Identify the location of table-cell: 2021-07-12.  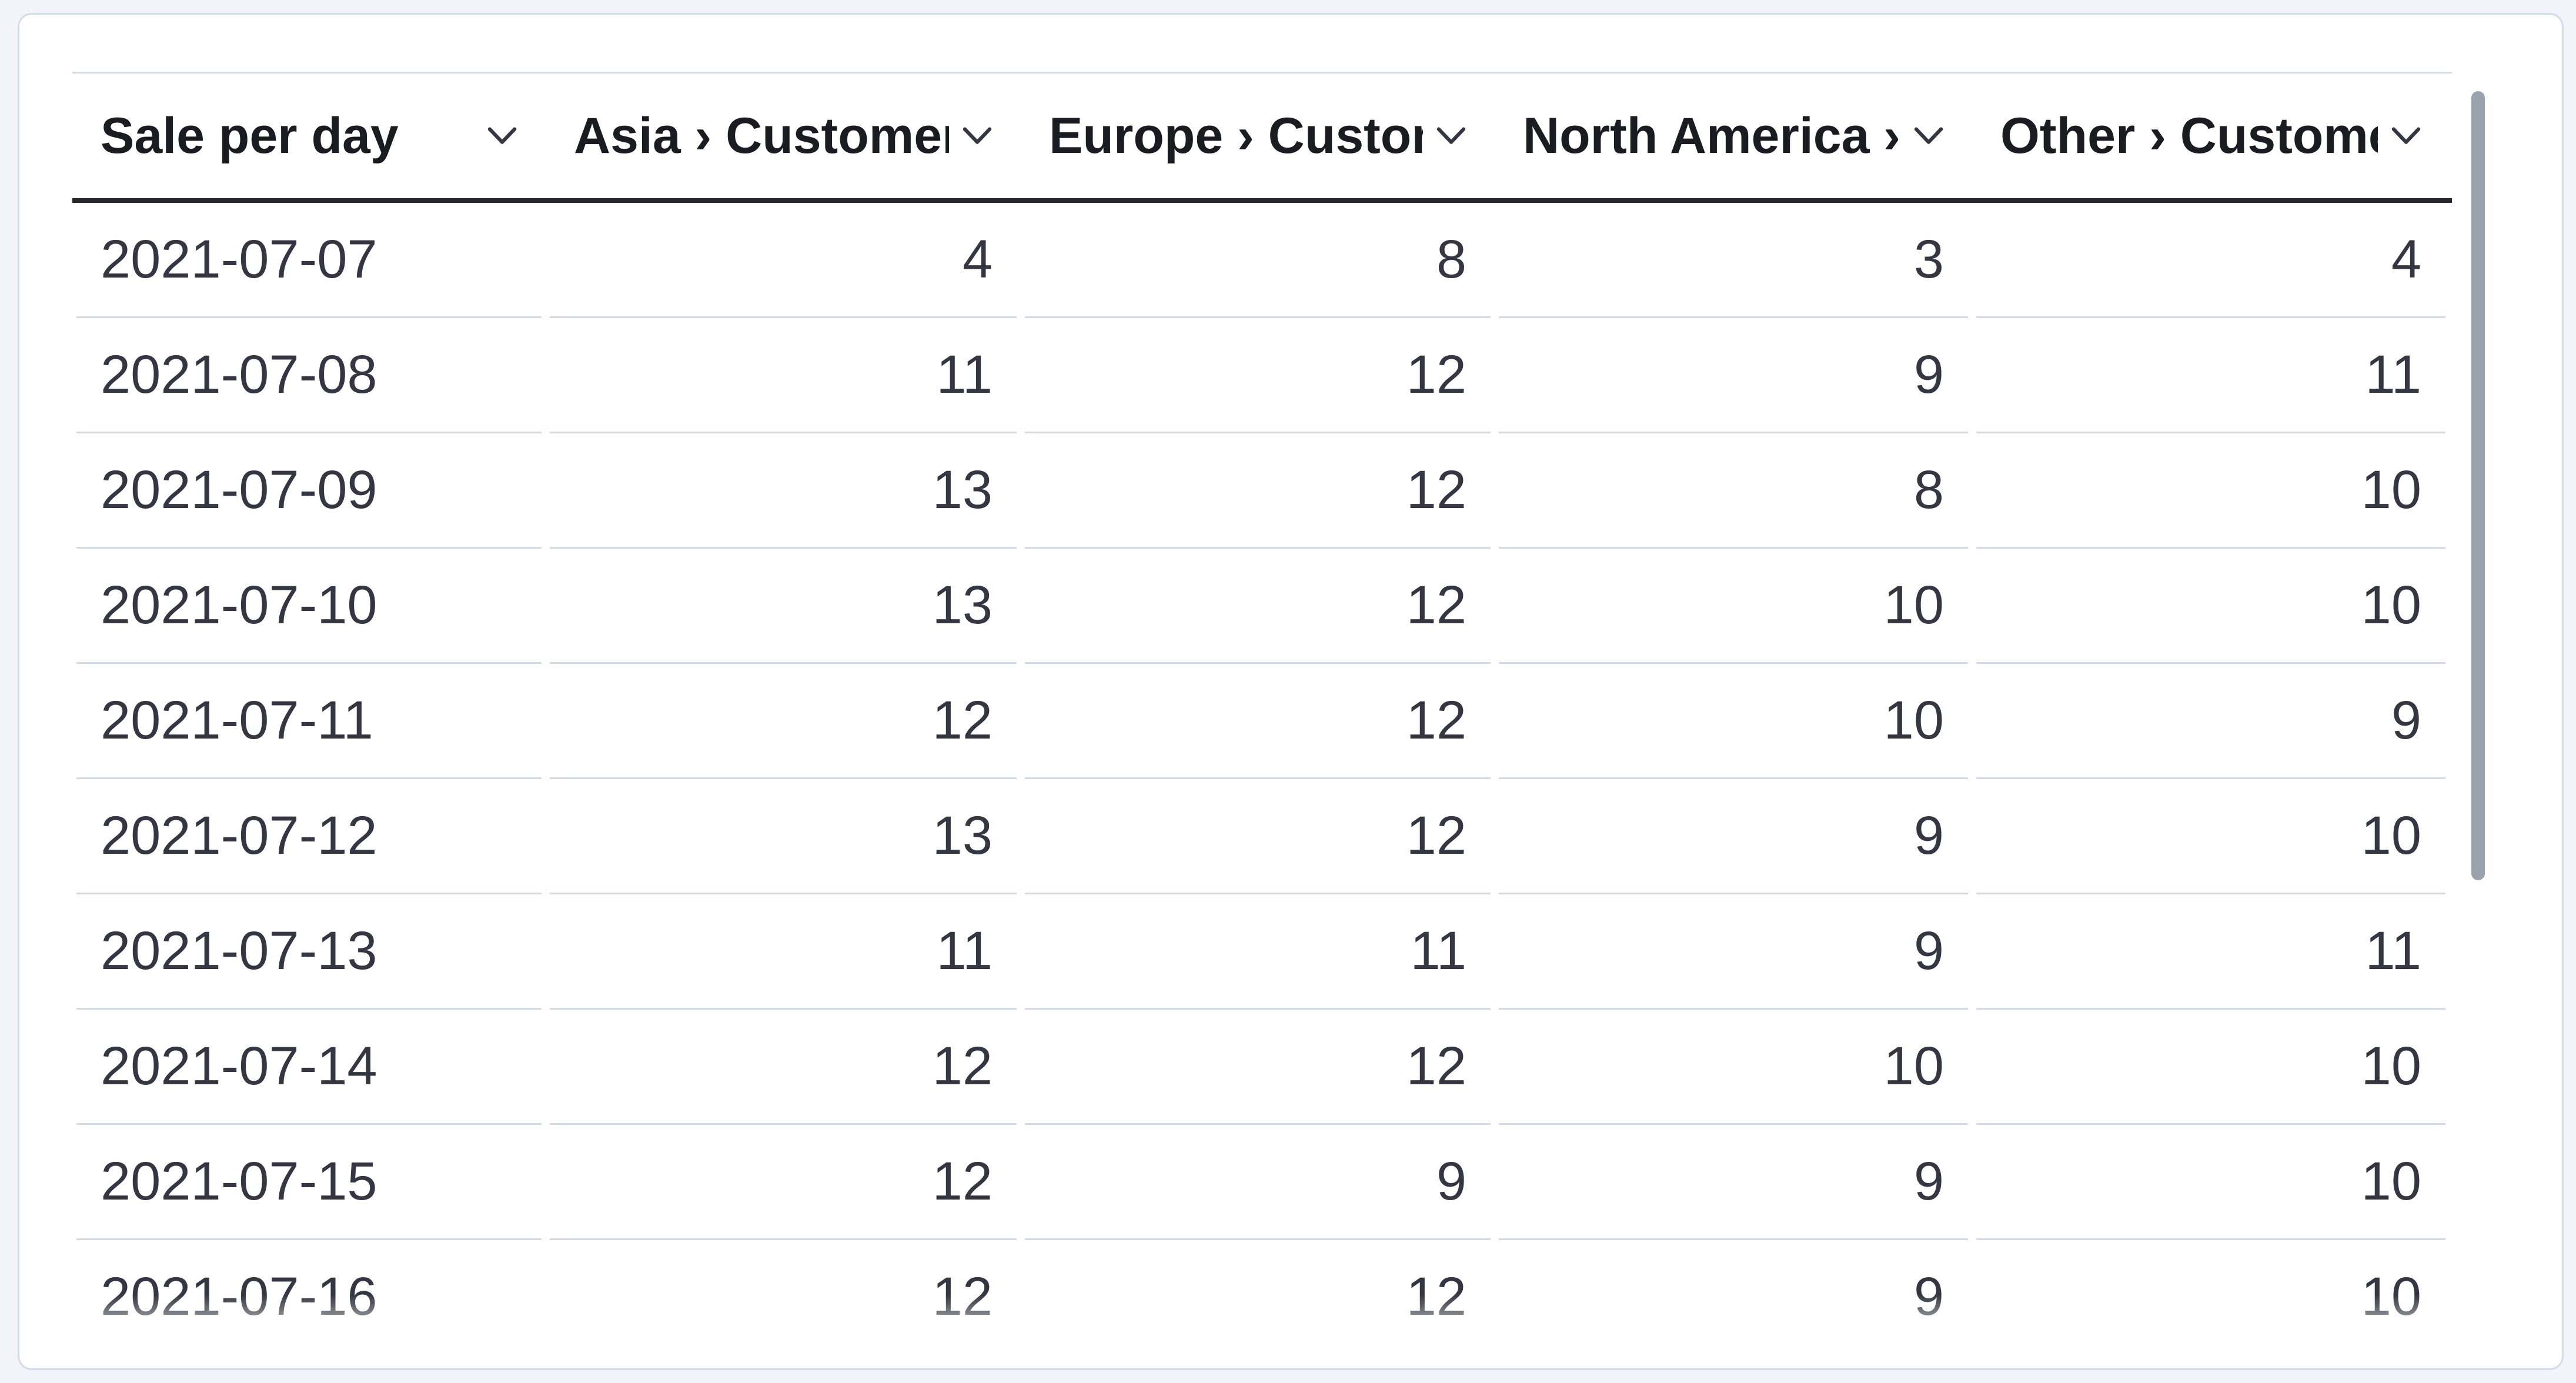
(309, 836).